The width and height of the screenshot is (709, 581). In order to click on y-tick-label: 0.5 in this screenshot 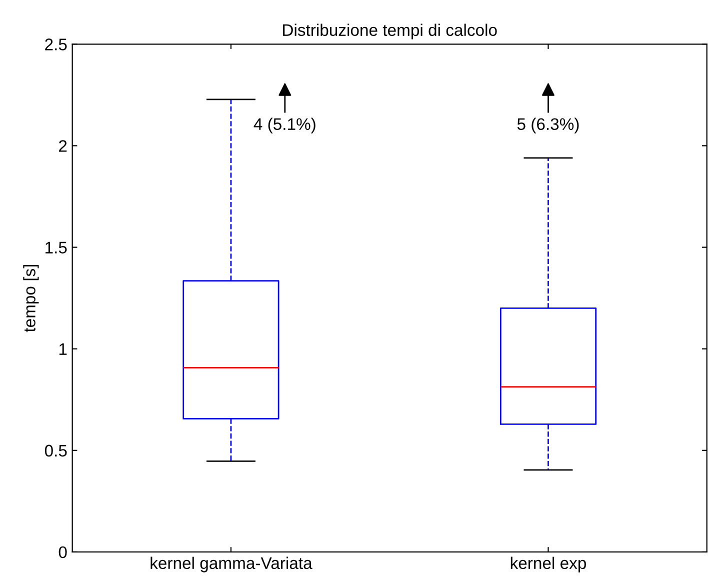, I will do `click(55, 450)`.